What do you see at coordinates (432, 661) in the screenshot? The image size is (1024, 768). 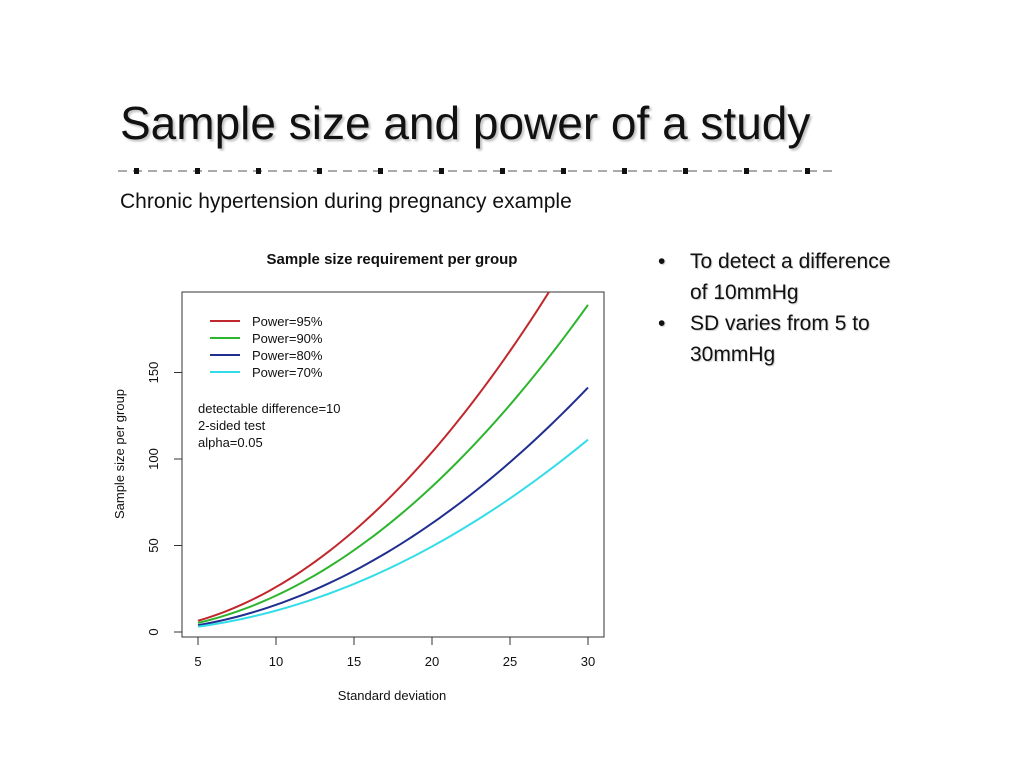 I see `x-tick-label: 20` at bounding box center [432, 661].